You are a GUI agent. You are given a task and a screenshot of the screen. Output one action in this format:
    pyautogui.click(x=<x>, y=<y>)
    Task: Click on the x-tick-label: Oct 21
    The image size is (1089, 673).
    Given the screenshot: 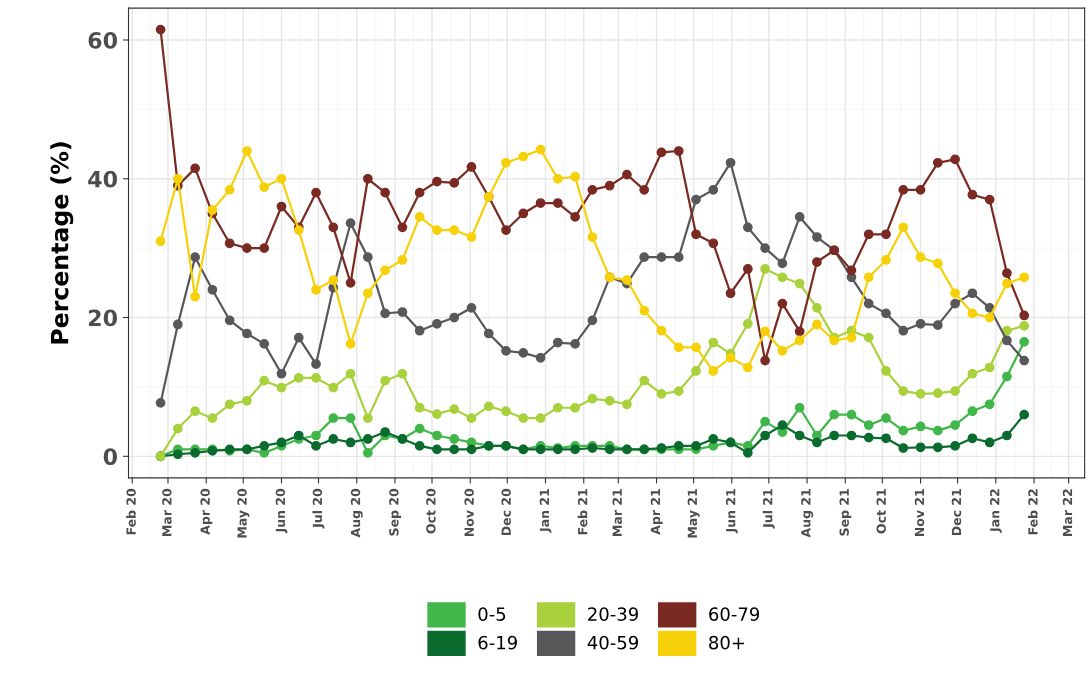 What is the action you would take?
    pyautogui.click(x=881, y=511)
    